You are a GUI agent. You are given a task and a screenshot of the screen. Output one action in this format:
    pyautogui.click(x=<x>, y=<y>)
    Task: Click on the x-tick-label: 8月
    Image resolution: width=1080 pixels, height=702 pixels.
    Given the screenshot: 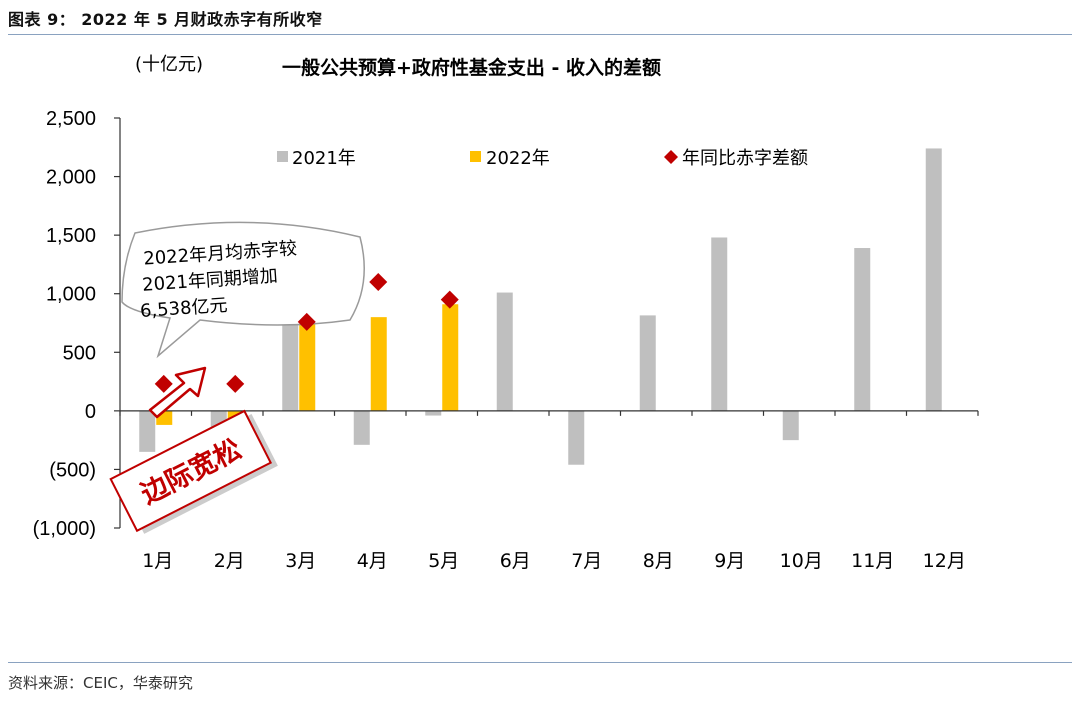 What is the action you would take?
    pyautogui.click(x=658, y=561)
    